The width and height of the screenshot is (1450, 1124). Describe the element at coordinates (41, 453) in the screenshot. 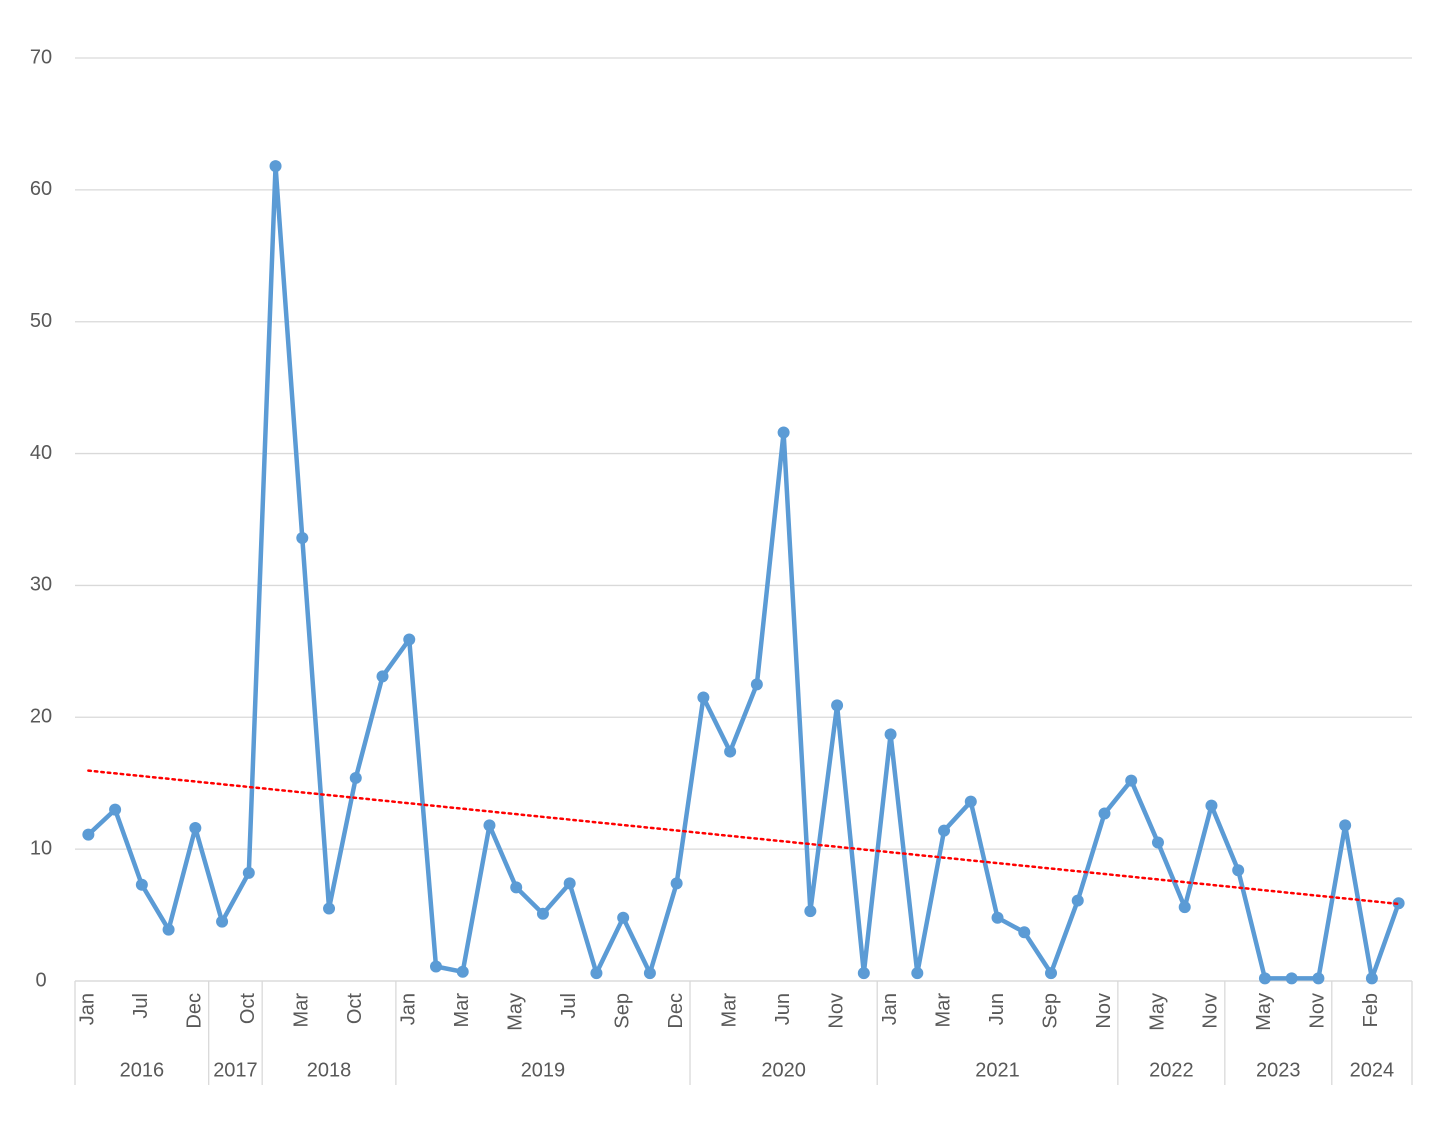

I see `y-tick-label: 40` at that location.